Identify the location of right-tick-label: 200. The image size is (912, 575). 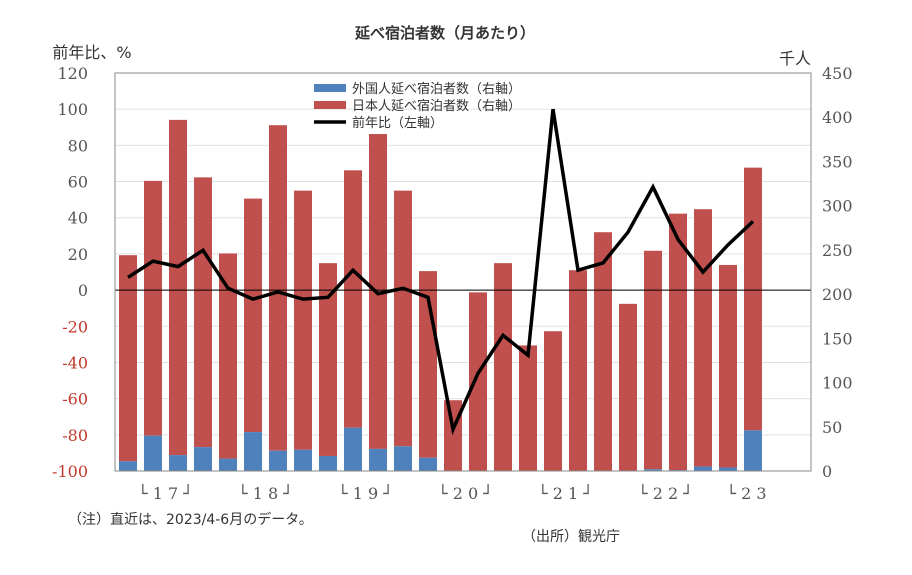
(837, 294).